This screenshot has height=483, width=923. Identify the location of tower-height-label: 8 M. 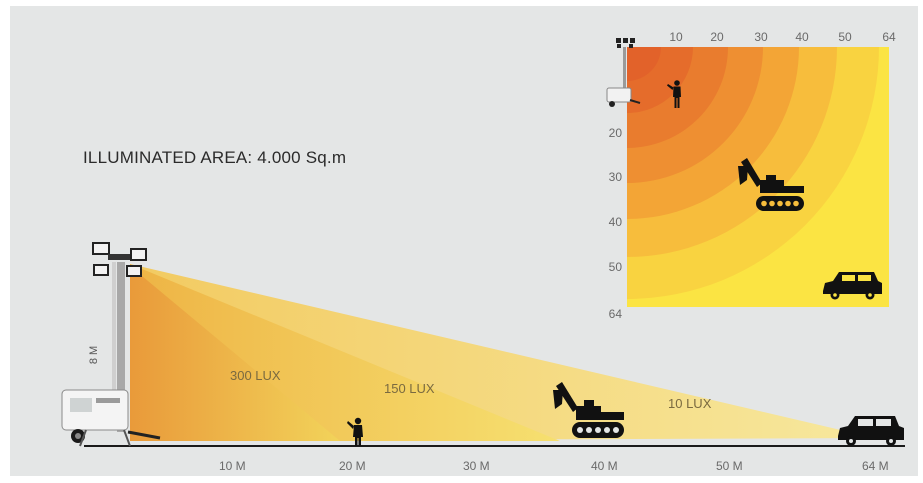
(94, 355).